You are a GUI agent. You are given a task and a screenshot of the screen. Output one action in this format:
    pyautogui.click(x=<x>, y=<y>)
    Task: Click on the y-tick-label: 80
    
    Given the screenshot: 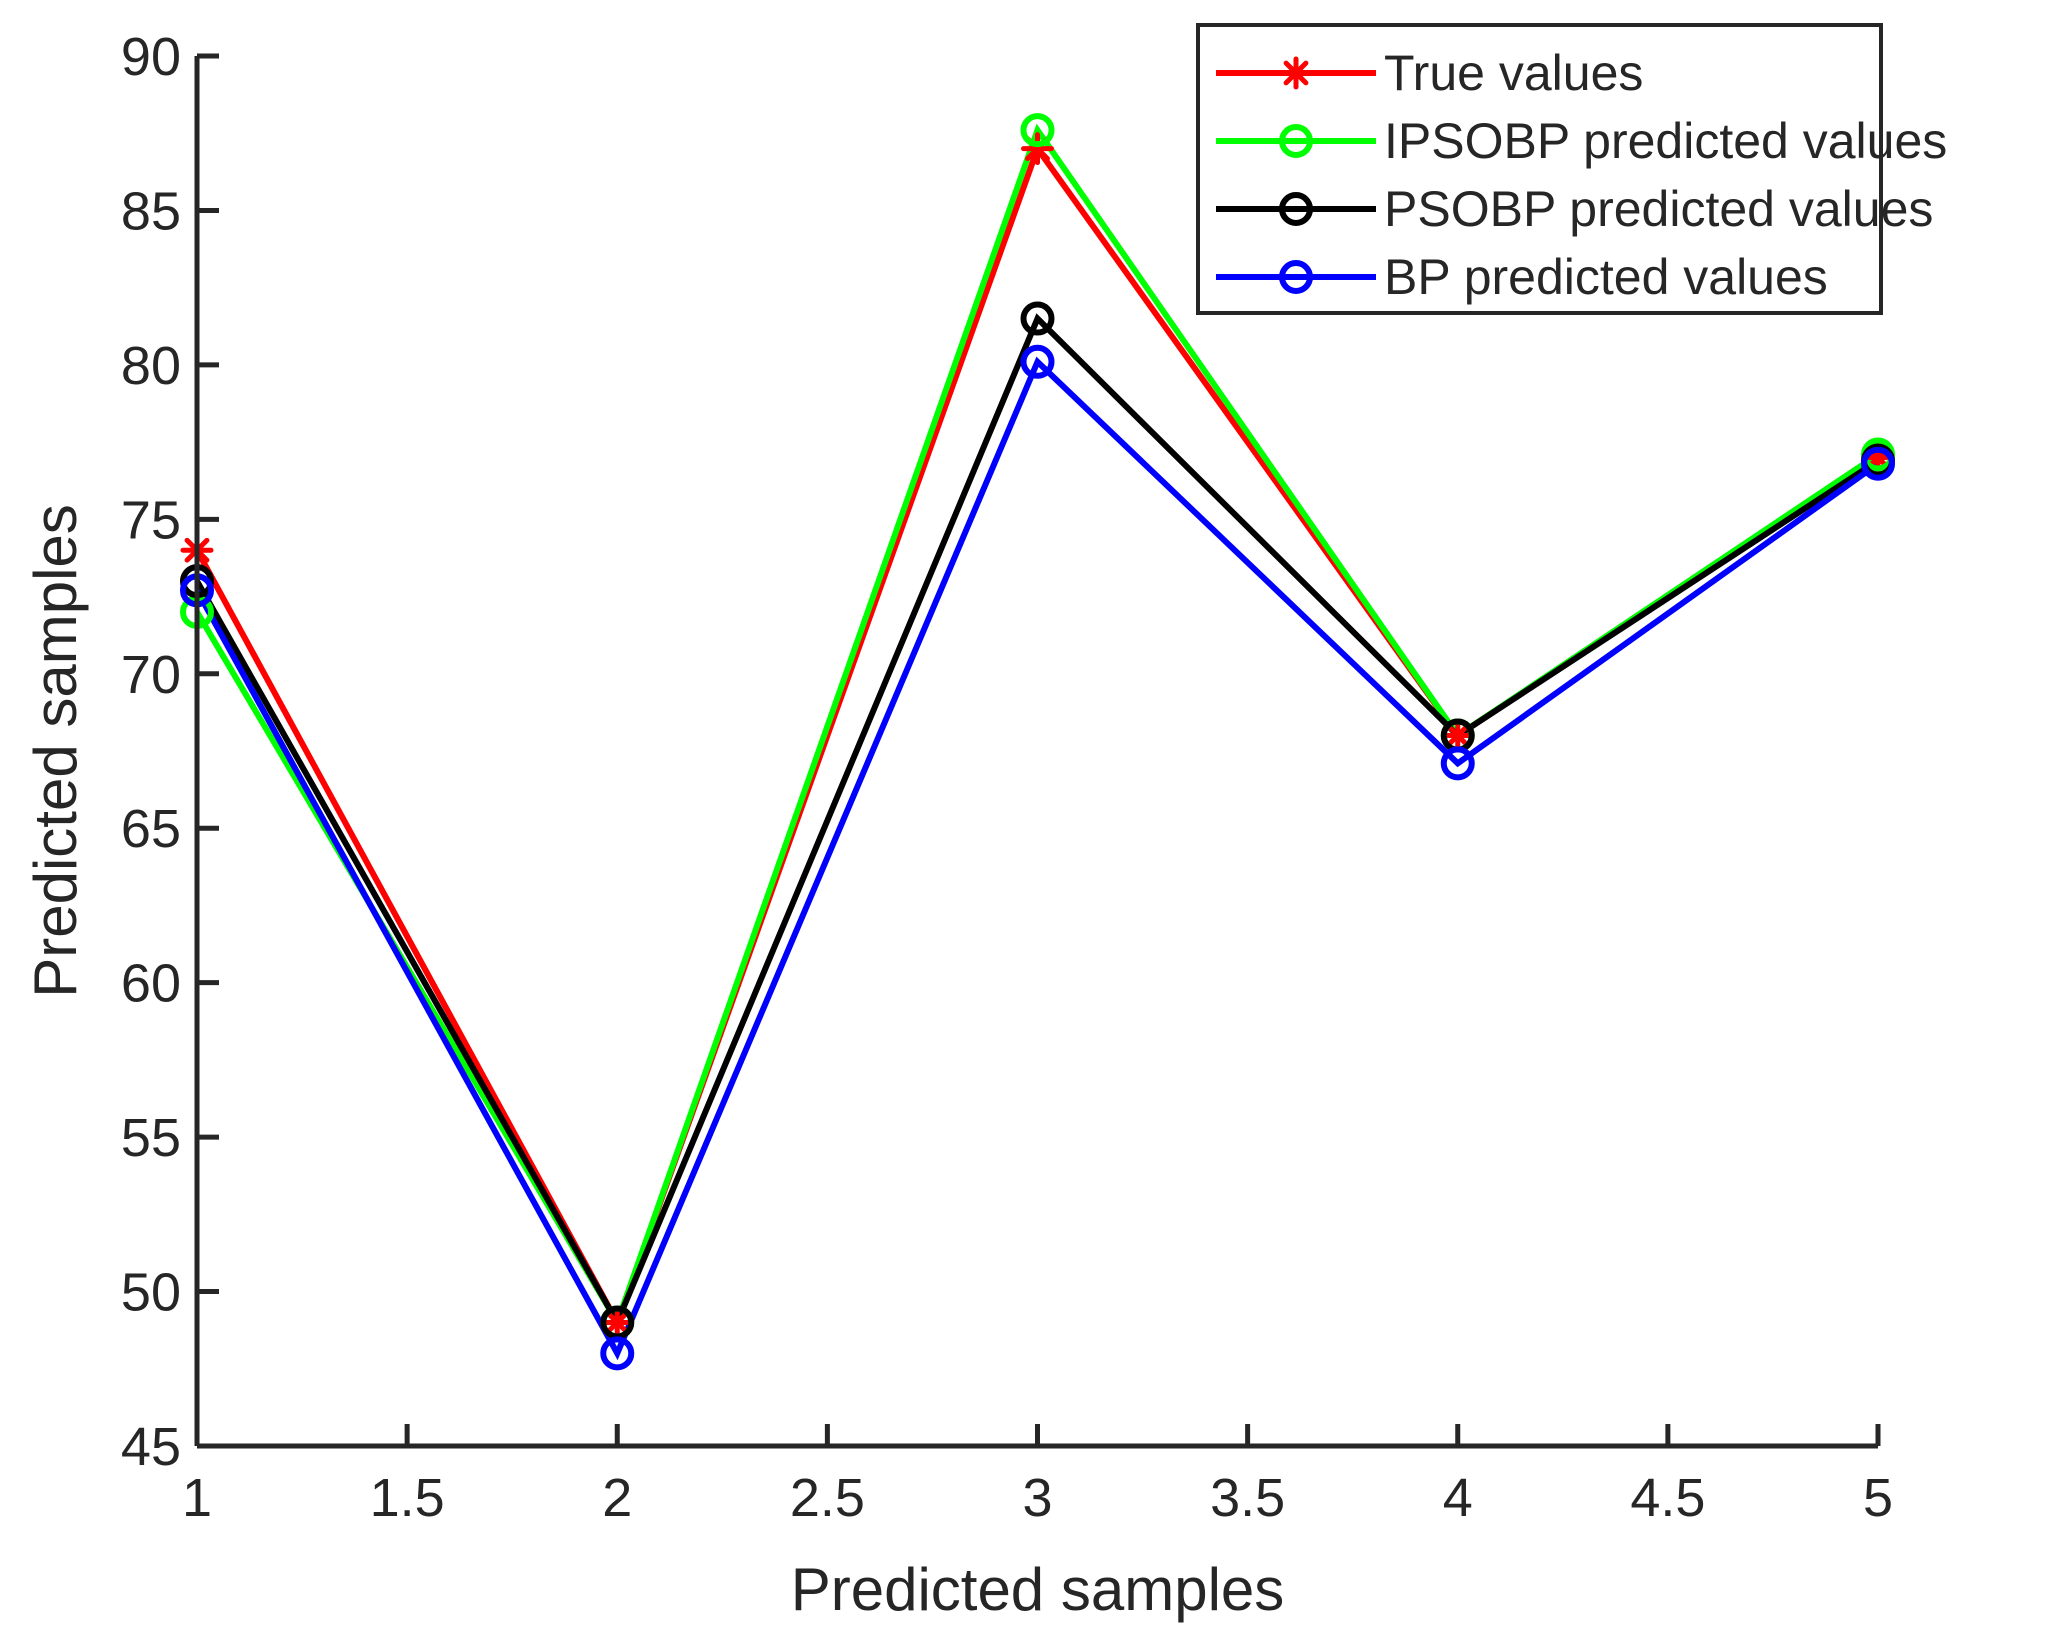 What is the action you would take?
    pyautogui.click(x=151, y=366)
    